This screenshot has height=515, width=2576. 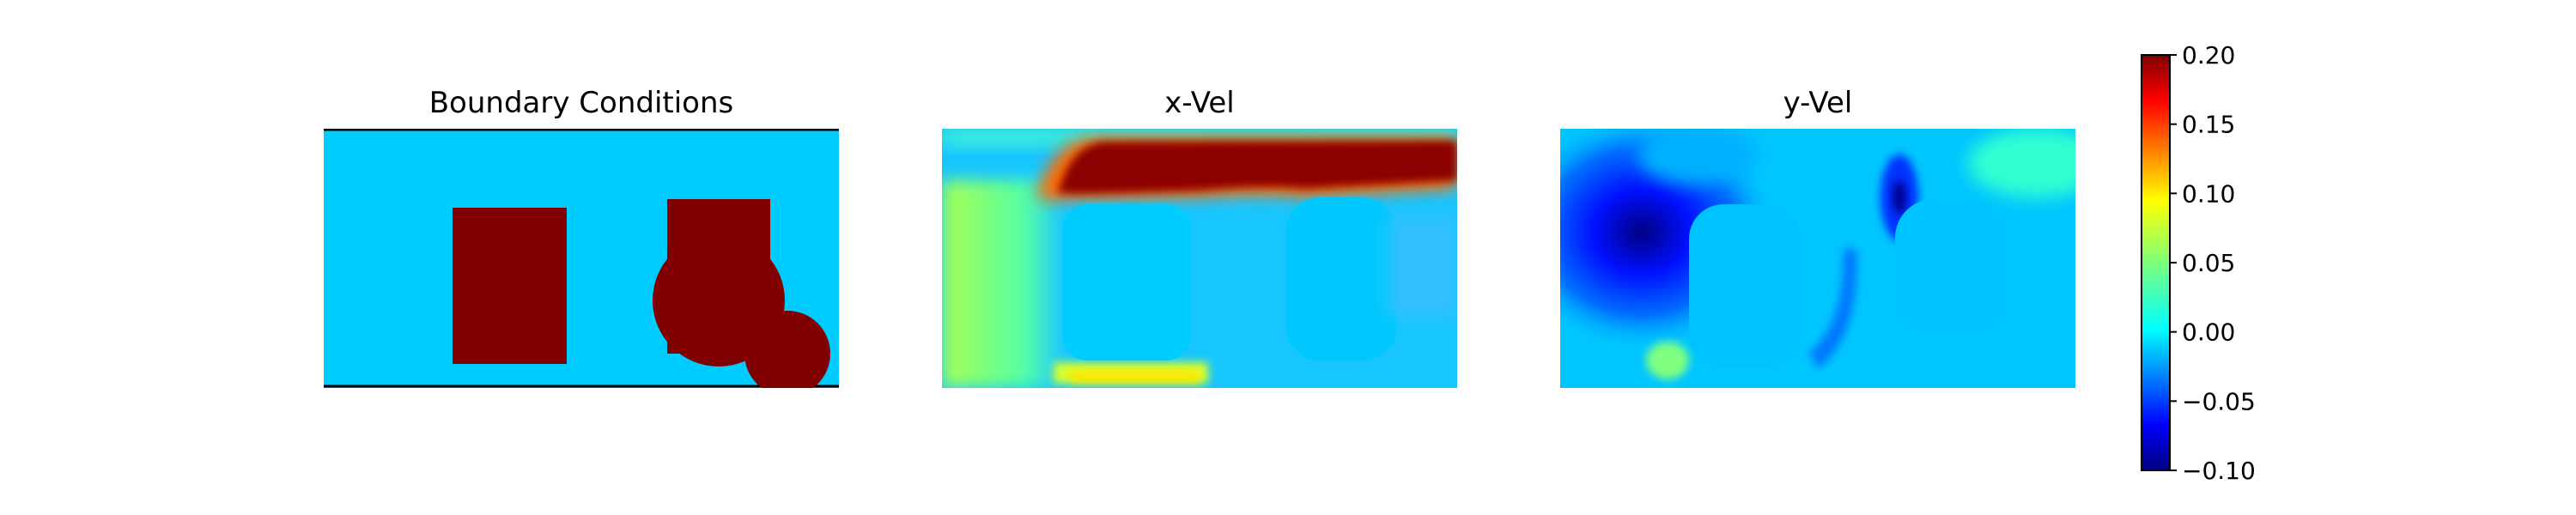 What do you see at coordinates (2208, 193) in the screenshot?
I see `colorbar-tick-label: 0.10` at bounding box center [2208, 193].